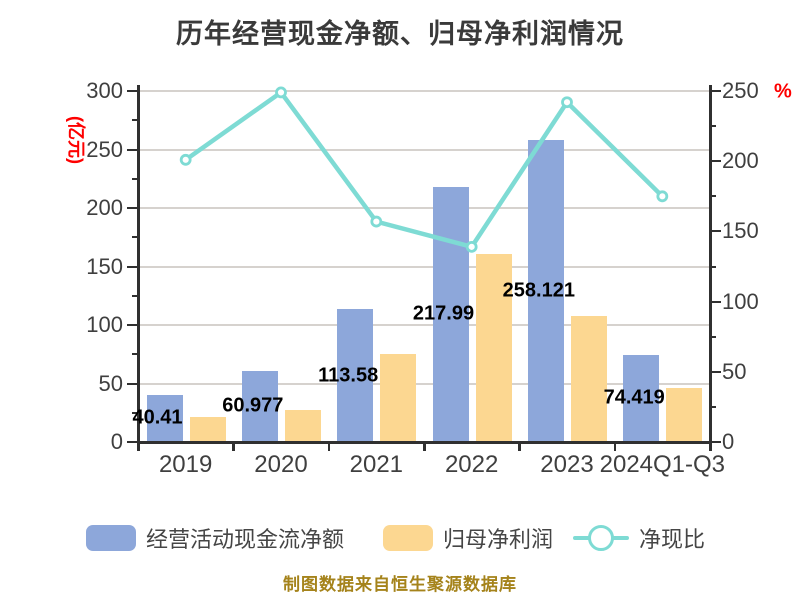  What do you see at coordinates (498, 539) in the screenshot?
I see `legend-label-netprofit: 归母净利润` at bounding box center [498, 539].